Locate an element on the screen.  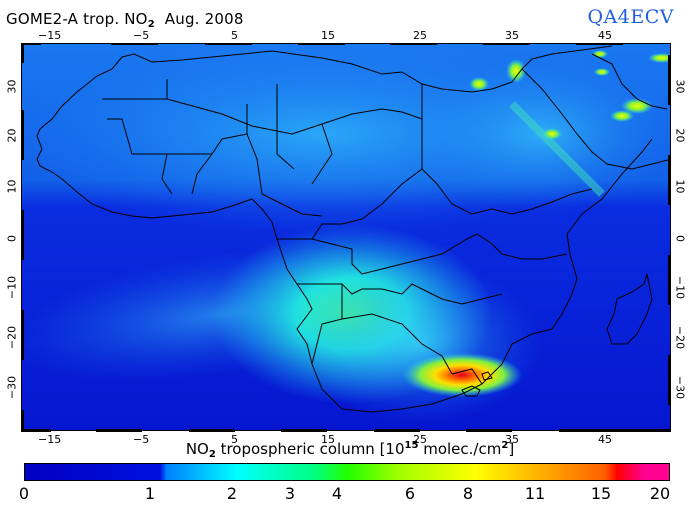
lat-tick-left: −30 is located at coordinates (12, 387).